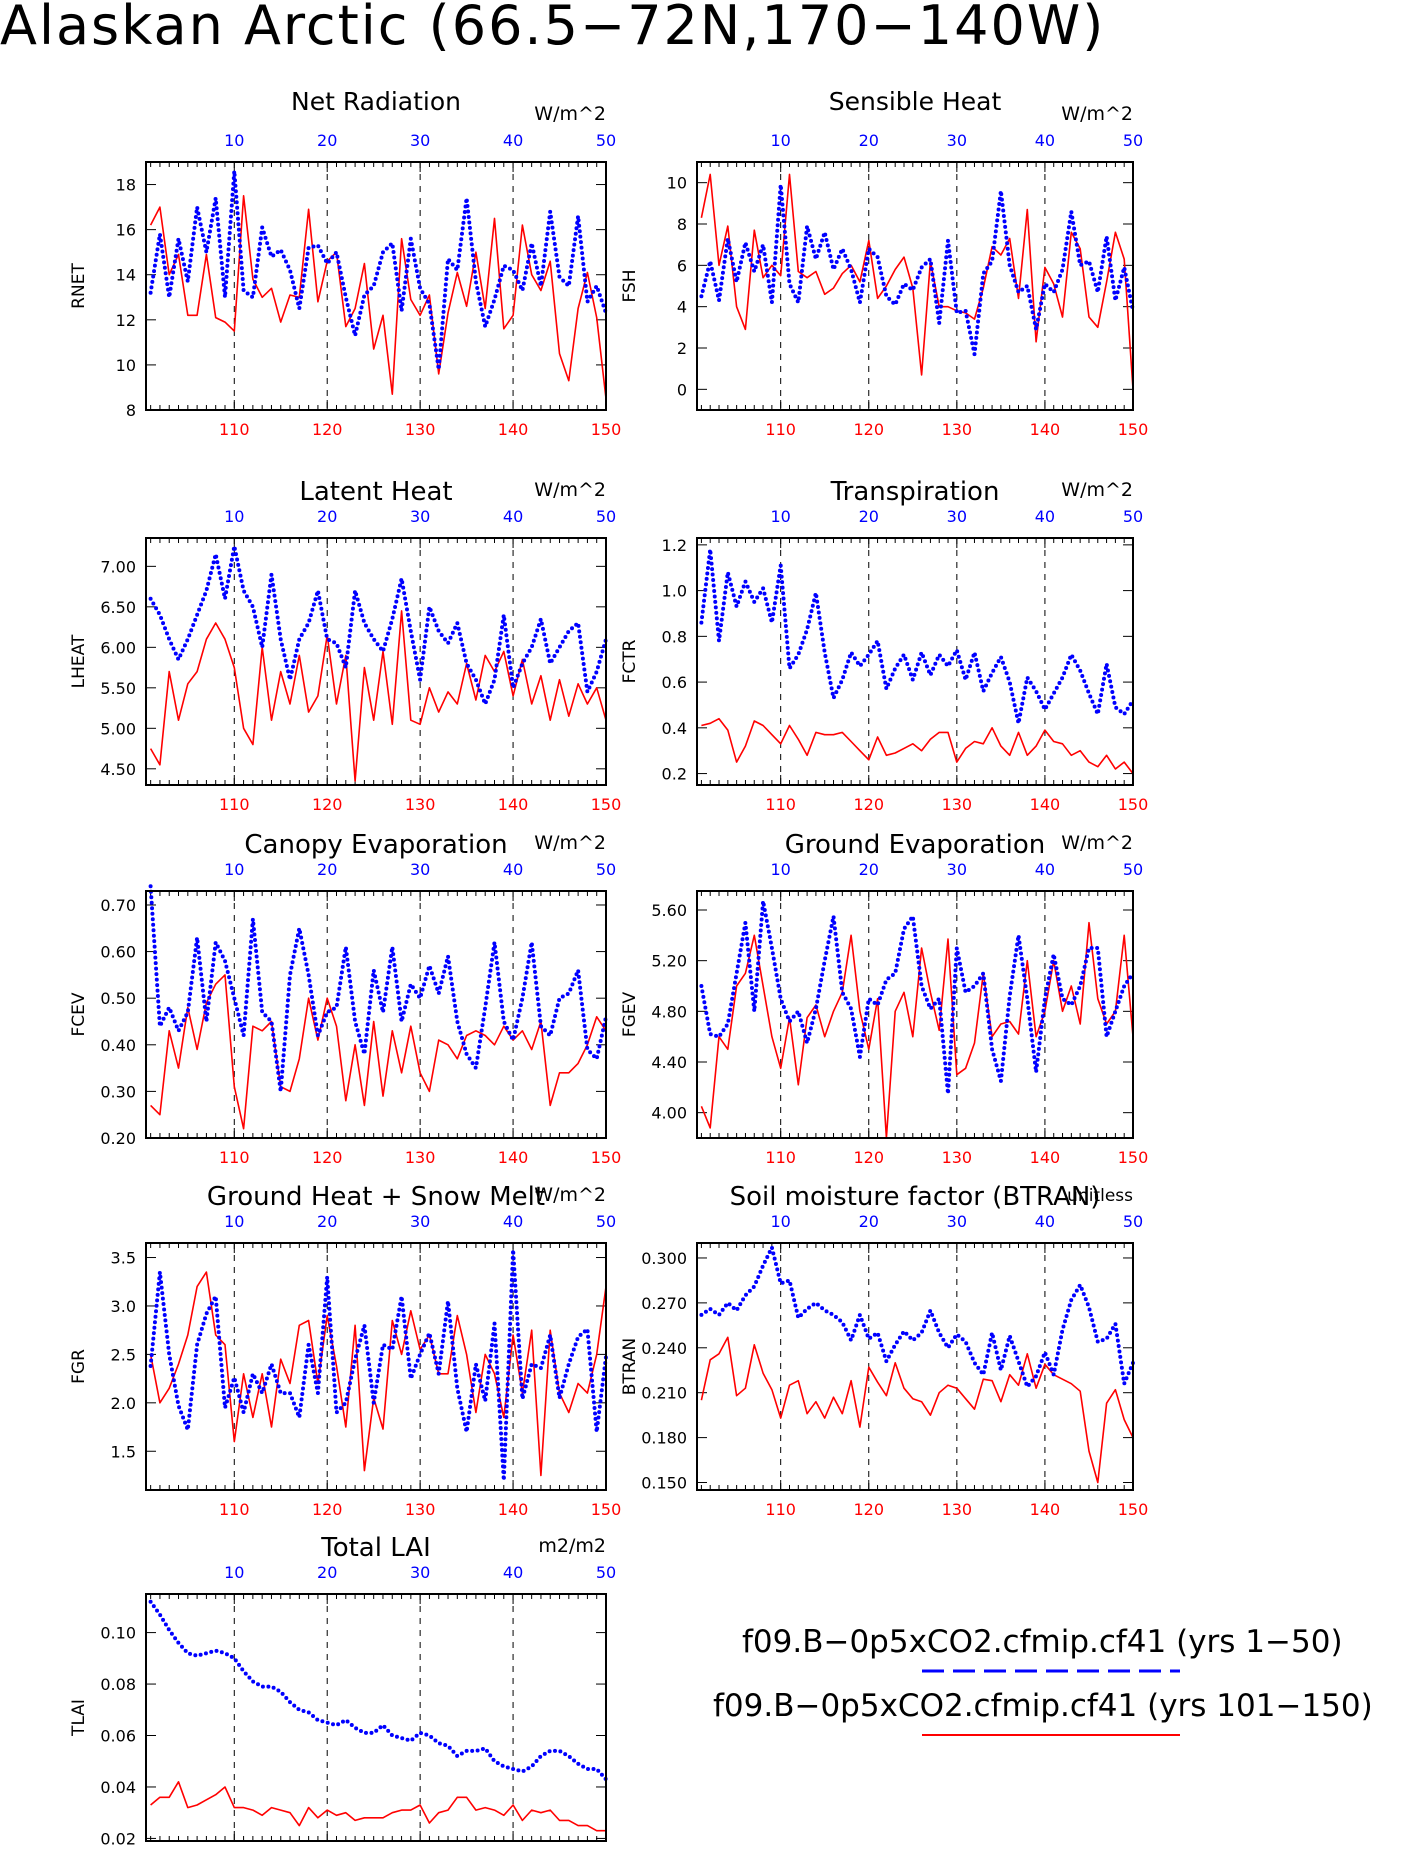 The width and height of the screenshot is (1416, 1849). What do you see at coordinates (664, 1258) in the screenshot?
I see `y-tick-label: 0.300` at bounding box center [664, 1258].